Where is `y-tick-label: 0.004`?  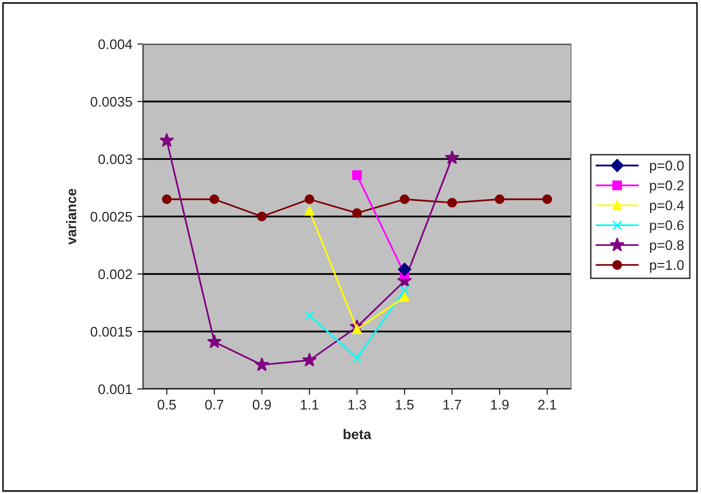 y-tick-label: 0.004 is located at coordinates (115, 44).